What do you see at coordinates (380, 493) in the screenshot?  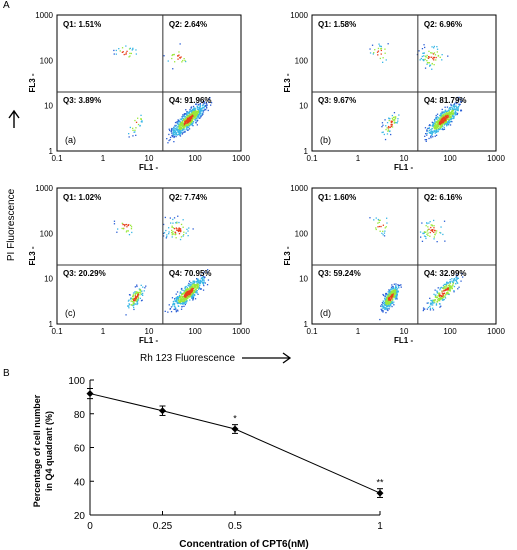 I see `data-point` at bounding box center [380, 493].